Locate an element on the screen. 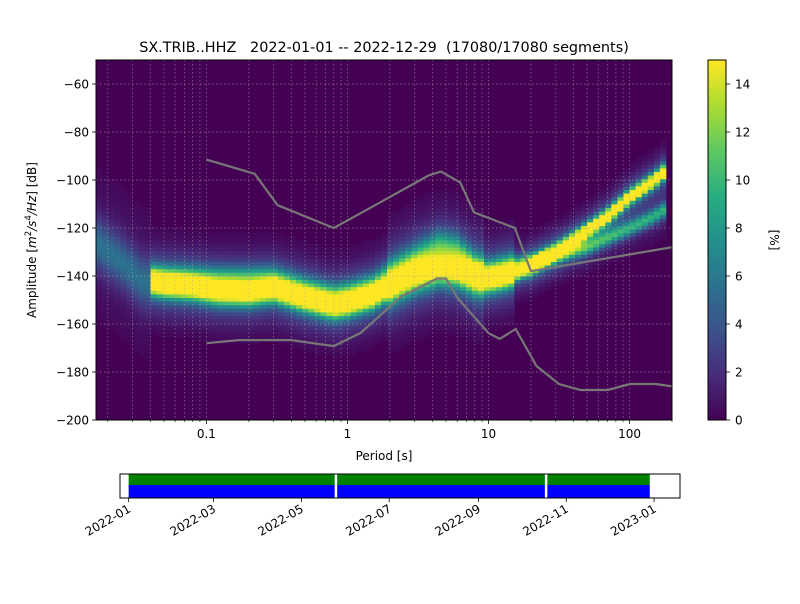 This screenshot has height=604, width=800. y-tick-label: −80 is located at coordinates (76, 133).